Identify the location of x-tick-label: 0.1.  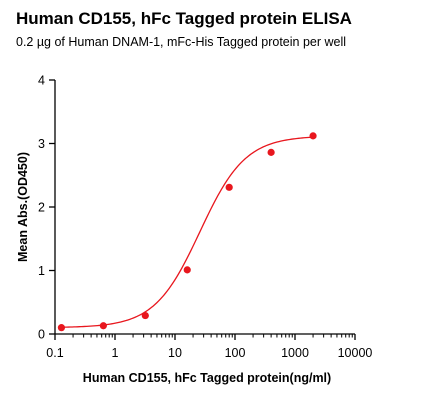
(54, 353).